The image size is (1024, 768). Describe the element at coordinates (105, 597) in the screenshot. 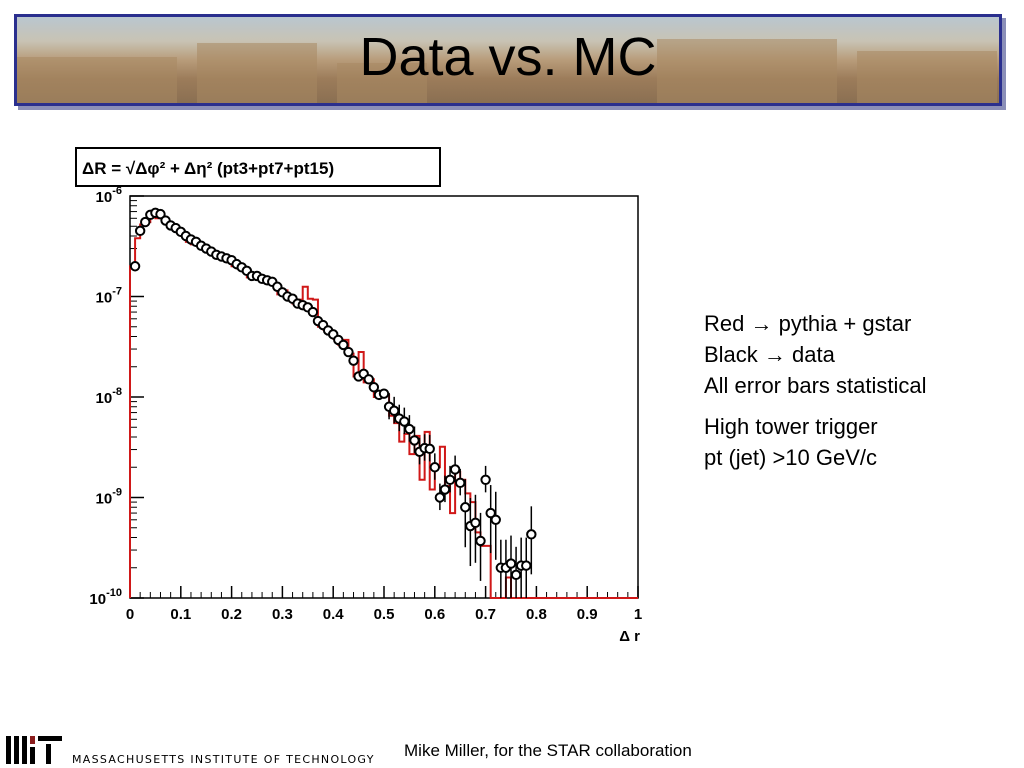

I see `y-tick-label: 10⁻¹⁰` at that location.